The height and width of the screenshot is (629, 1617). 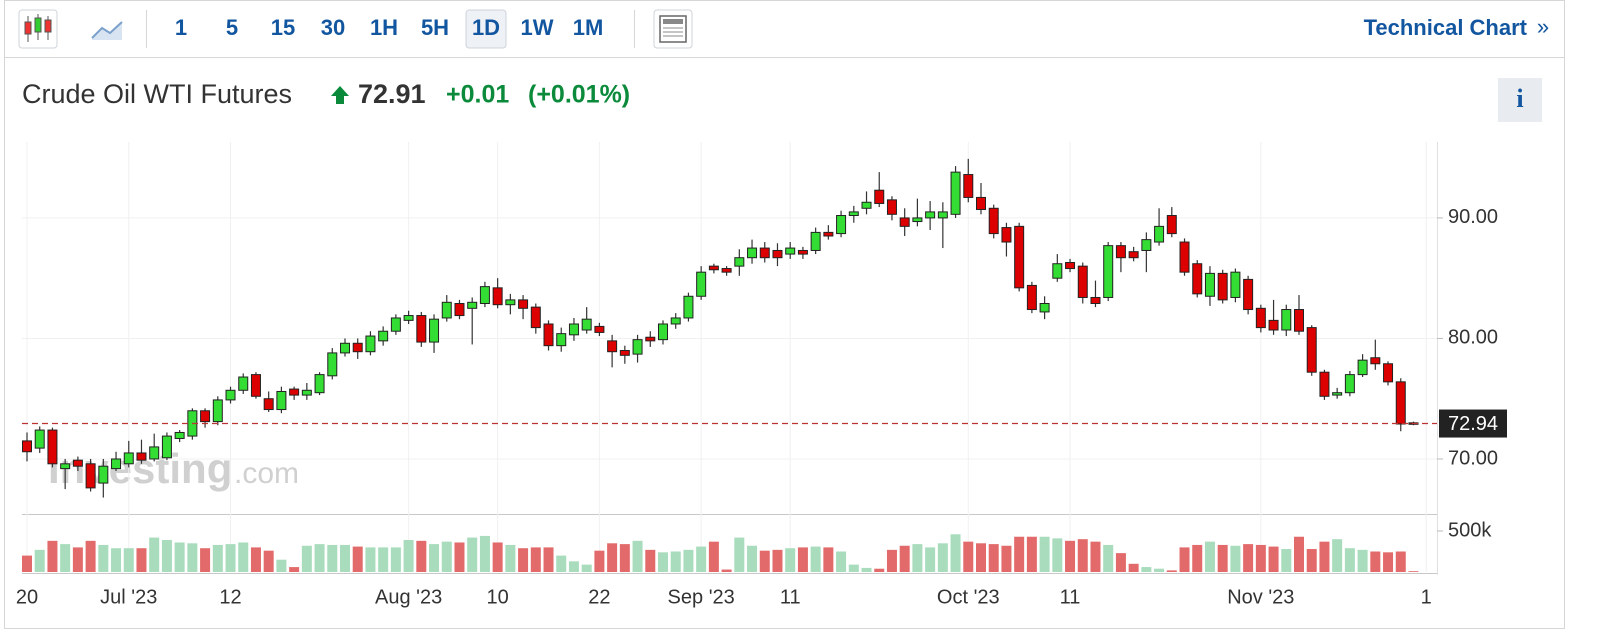 I want to click on x-tick-label: 20, so click(x=27, y=597).